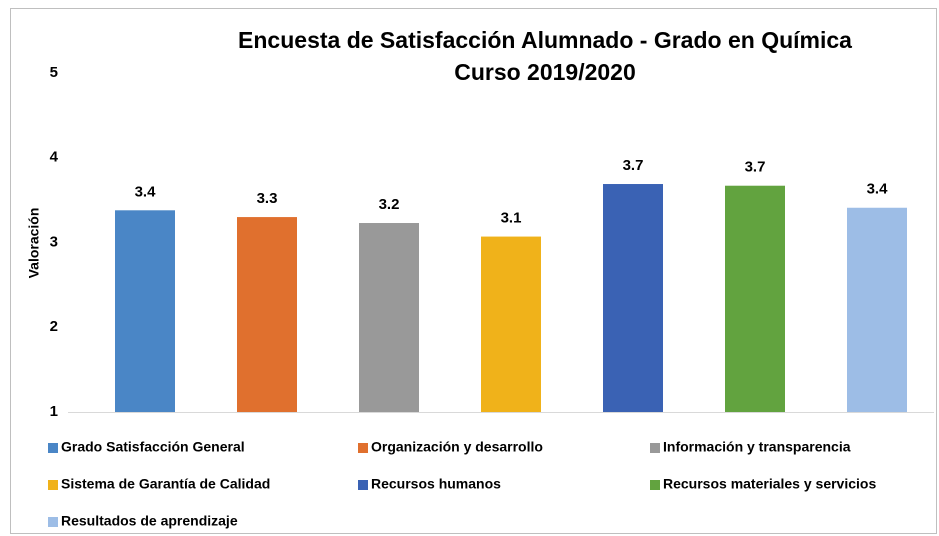 This screenshot has width=939, height=536. What do you see at coordinates (457, 447) in the screenshot?
I see `legend-label: Organización y desarrollo` at bounding box center [457, 447].